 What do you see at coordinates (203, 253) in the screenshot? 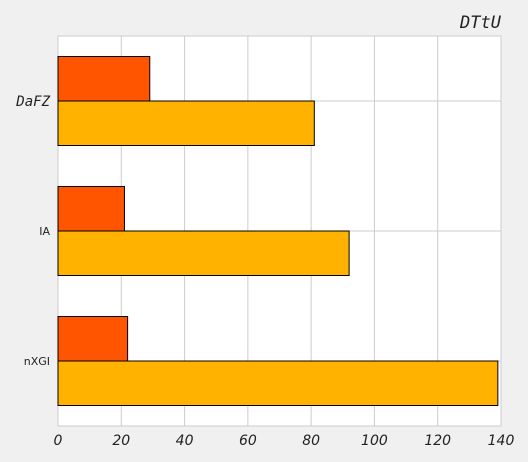
I see `bar-series-2-IA` at bounding box center [203, 253].